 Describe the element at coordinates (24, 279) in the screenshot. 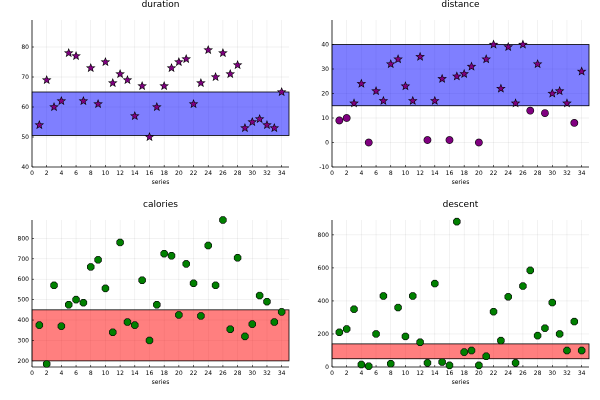

I see `y-tick-label: 600` at that location.